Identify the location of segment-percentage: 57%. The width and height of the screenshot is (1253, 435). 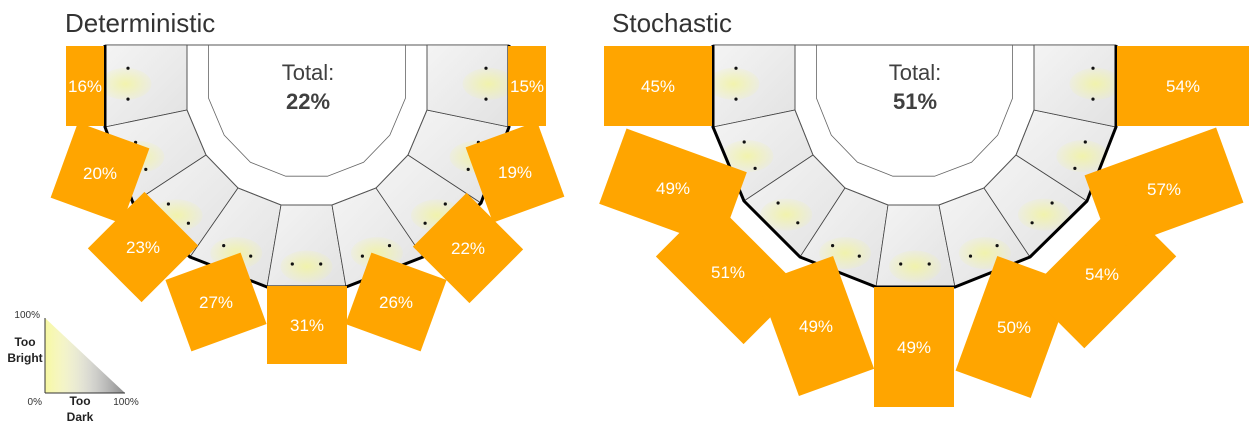
(1164, 189).